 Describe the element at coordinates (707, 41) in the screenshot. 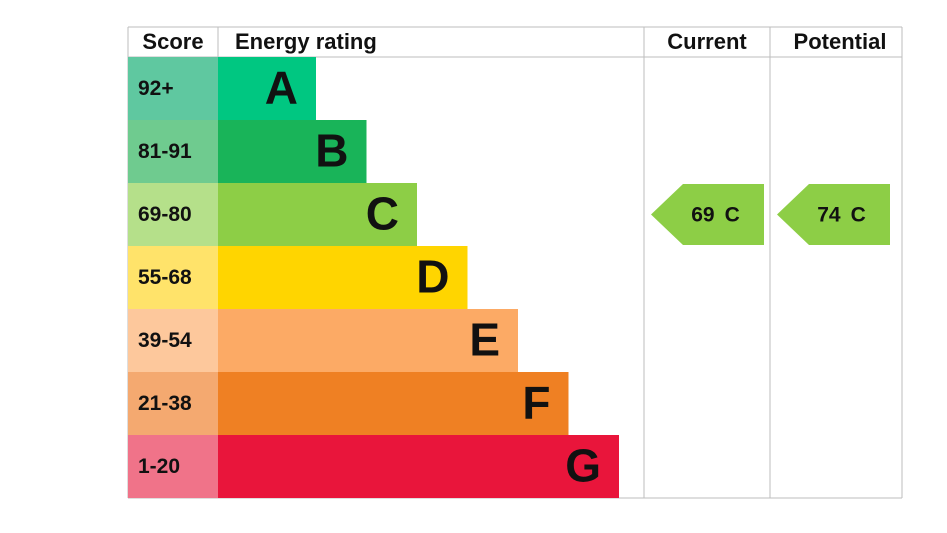

I see `header-current: Current` at that location.